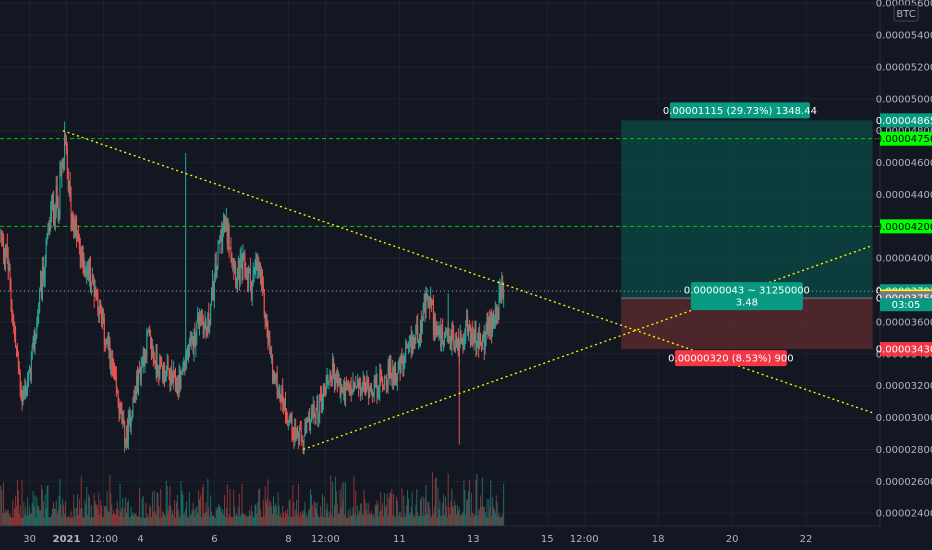 The image size is (932, 550). What do you see at coordinates (214, 539) in the screenshot?
I see `time-tick-label: 6` at bounding box center [214, 539].